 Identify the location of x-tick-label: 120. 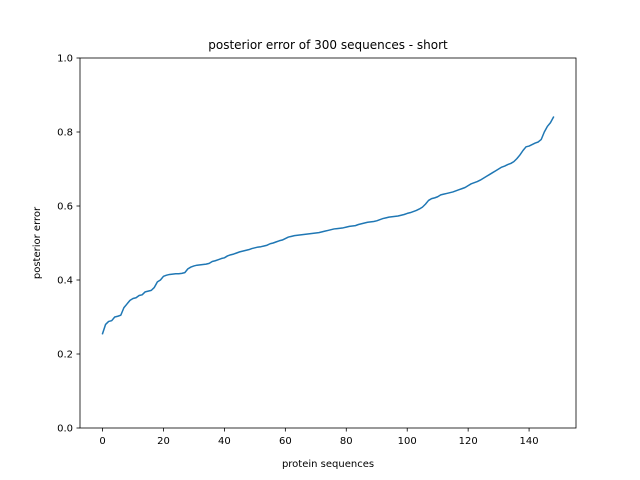
(468, 441).